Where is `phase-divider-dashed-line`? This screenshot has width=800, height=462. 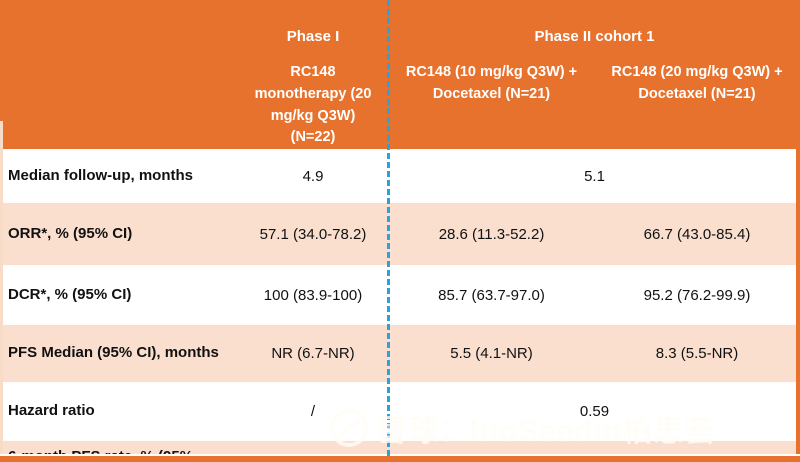
phase-divider-dashed-line is located at coordinates (388, 228).